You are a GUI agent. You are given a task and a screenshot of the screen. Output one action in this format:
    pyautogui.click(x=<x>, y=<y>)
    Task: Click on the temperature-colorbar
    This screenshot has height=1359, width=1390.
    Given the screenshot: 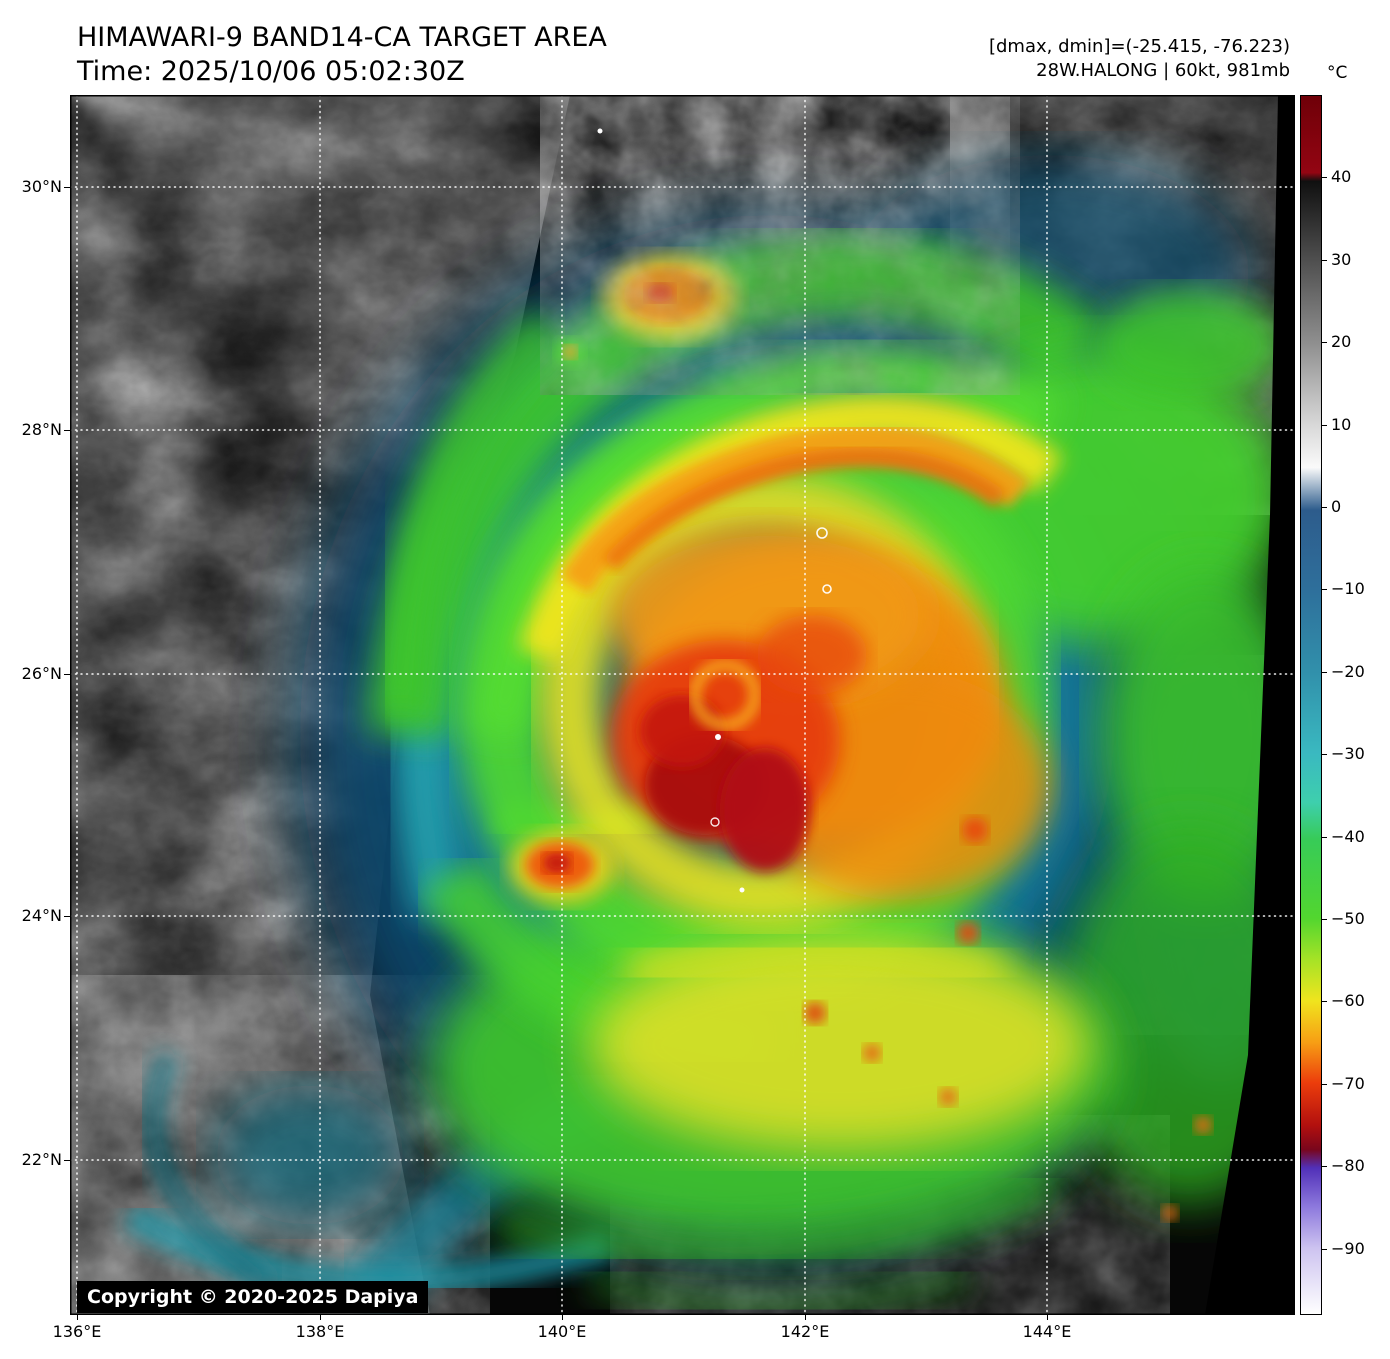 What is the action you would take?
    pyautogui.click(x=1311, y=705)
    